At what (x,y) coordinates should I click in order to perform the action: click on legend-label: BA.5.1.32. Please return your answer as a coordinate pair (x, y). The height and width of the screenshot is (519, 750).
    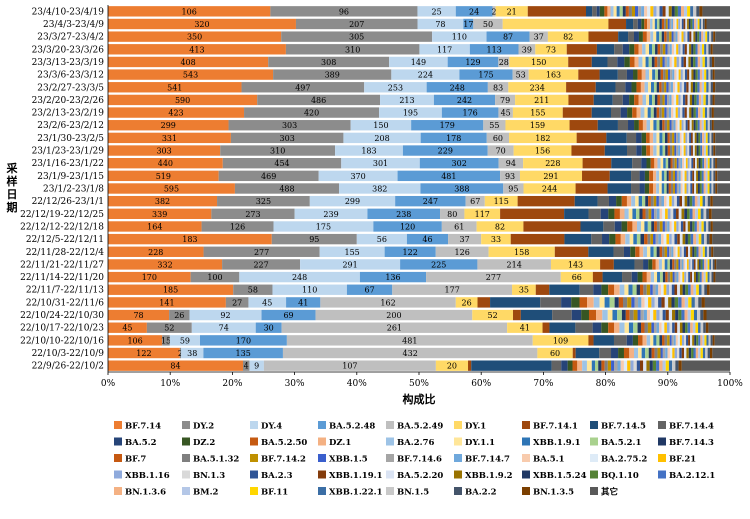
    Looking at the image, I should click on (216, 460).